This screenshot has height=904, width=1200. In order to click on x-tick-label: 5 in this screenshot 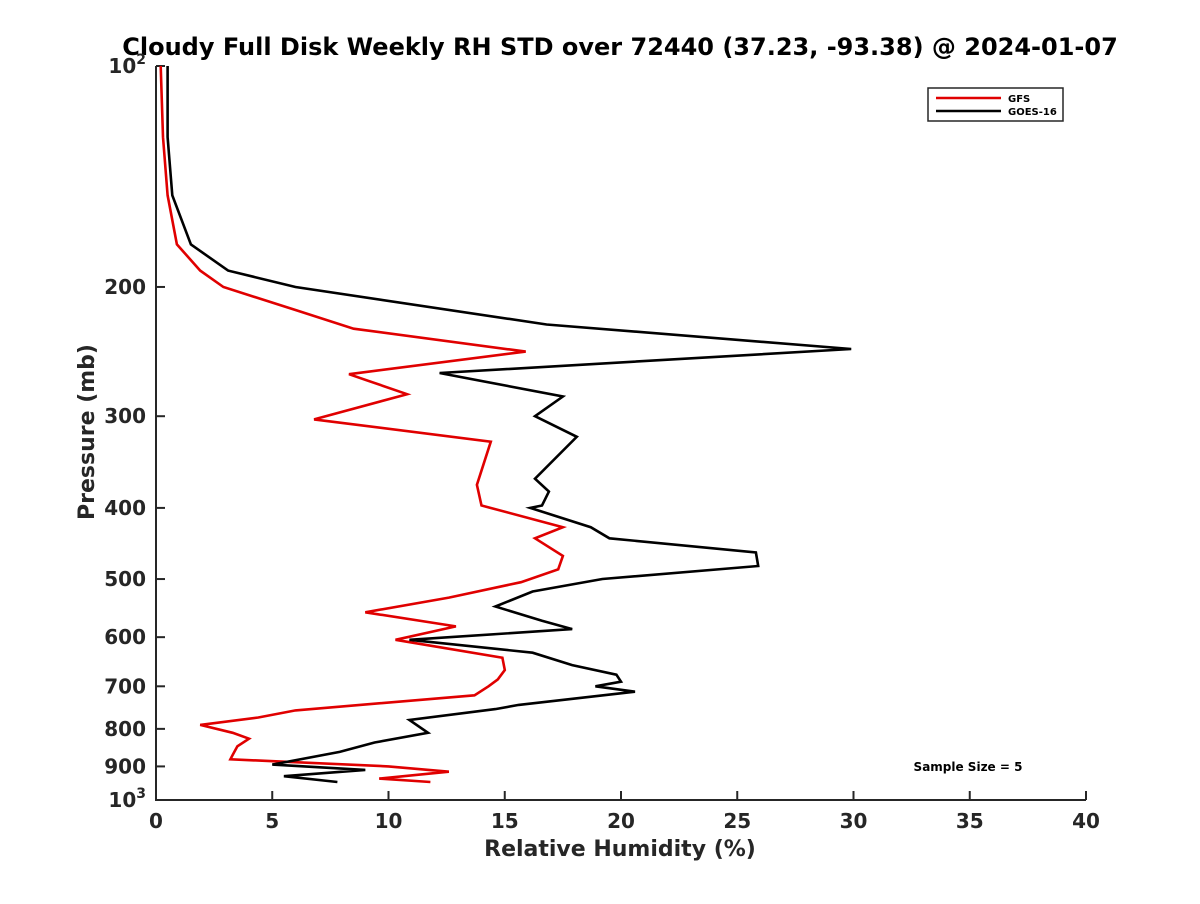, I will do `click(272, 821)`.